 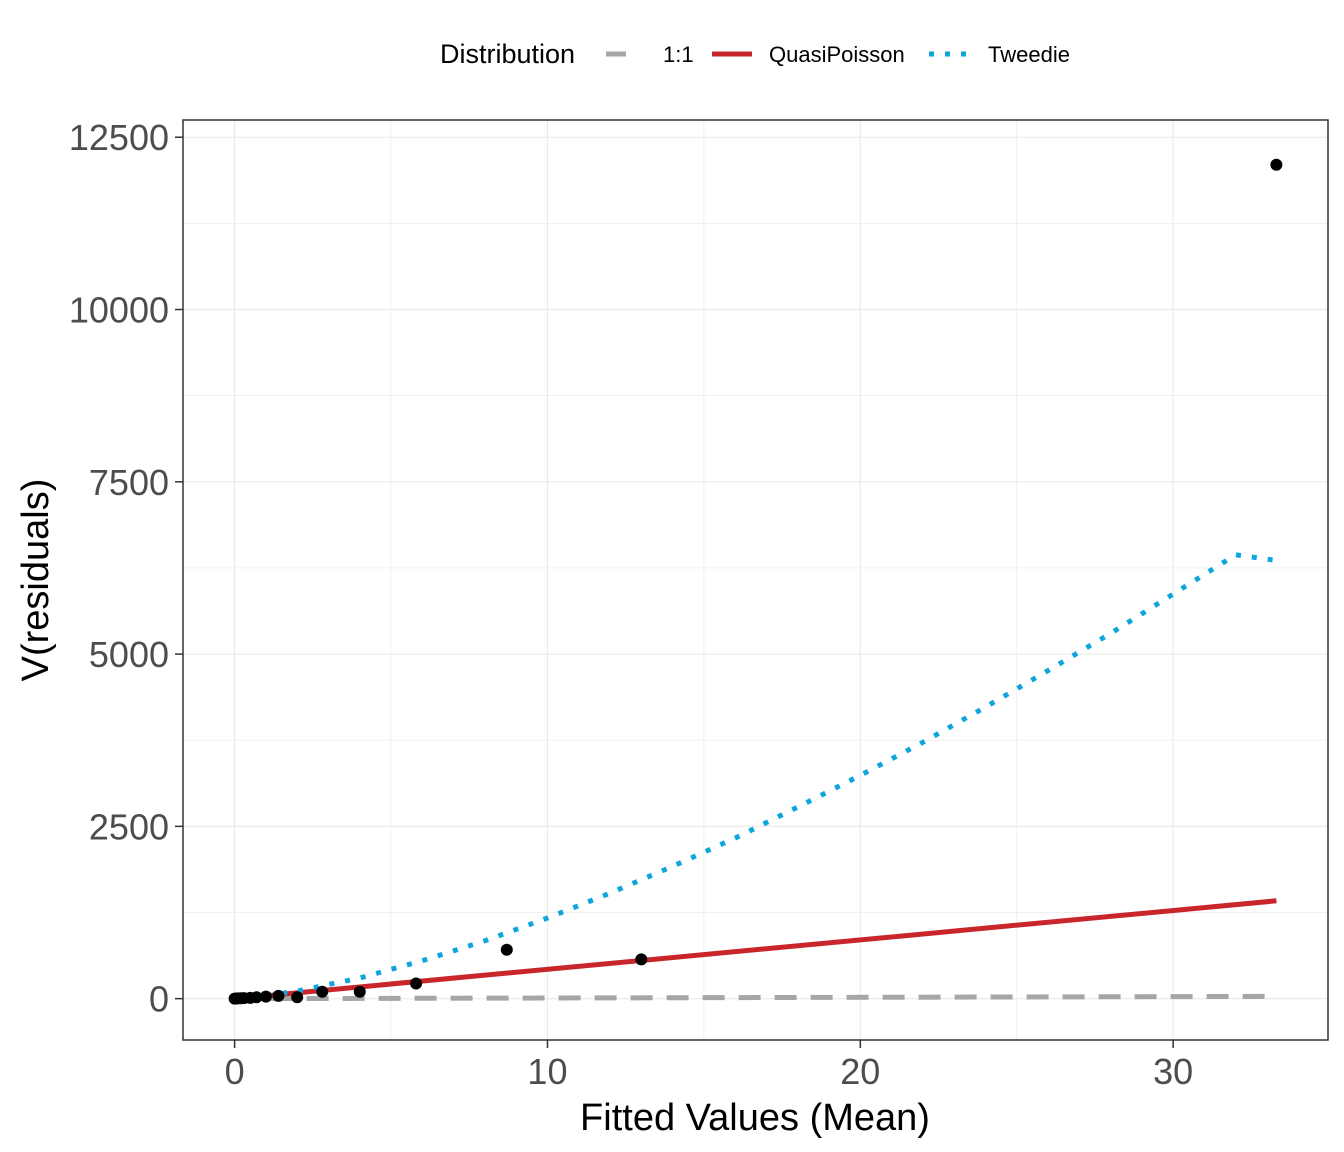 What do you see at coordinates (119, 310) in the screenshot?
I see `y-tick-label: 10000` at bounding box center [119, 310].